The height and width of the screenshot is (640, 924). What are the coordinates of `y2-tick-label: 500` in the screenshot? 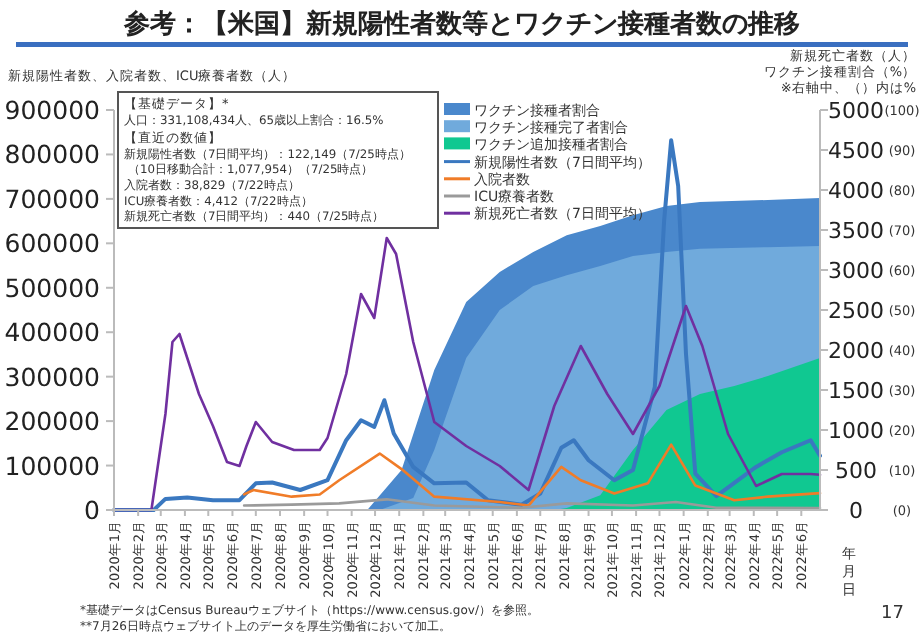 It's located at (856, 471).